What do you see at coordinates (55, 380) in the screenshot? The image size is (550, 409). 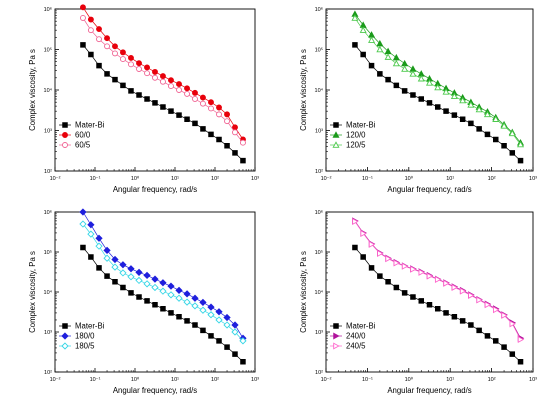 I see `x-tick-label: 10⁻²` at bounding box center [55, 380].